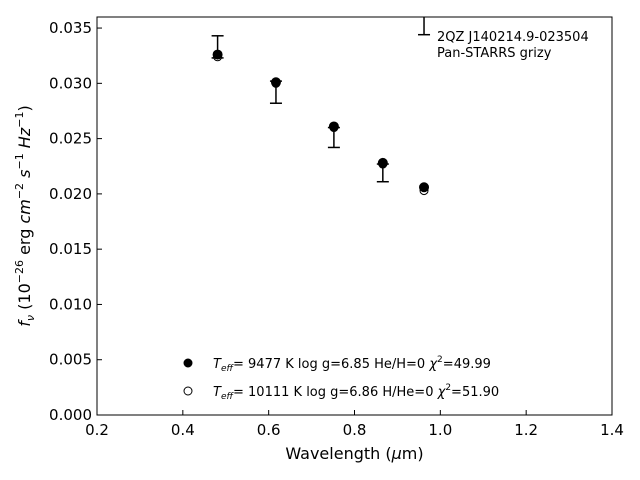 The width and height of the screenshot is (640, 480). I want to click on x-tick-label: 0.6, so click(269, 430).